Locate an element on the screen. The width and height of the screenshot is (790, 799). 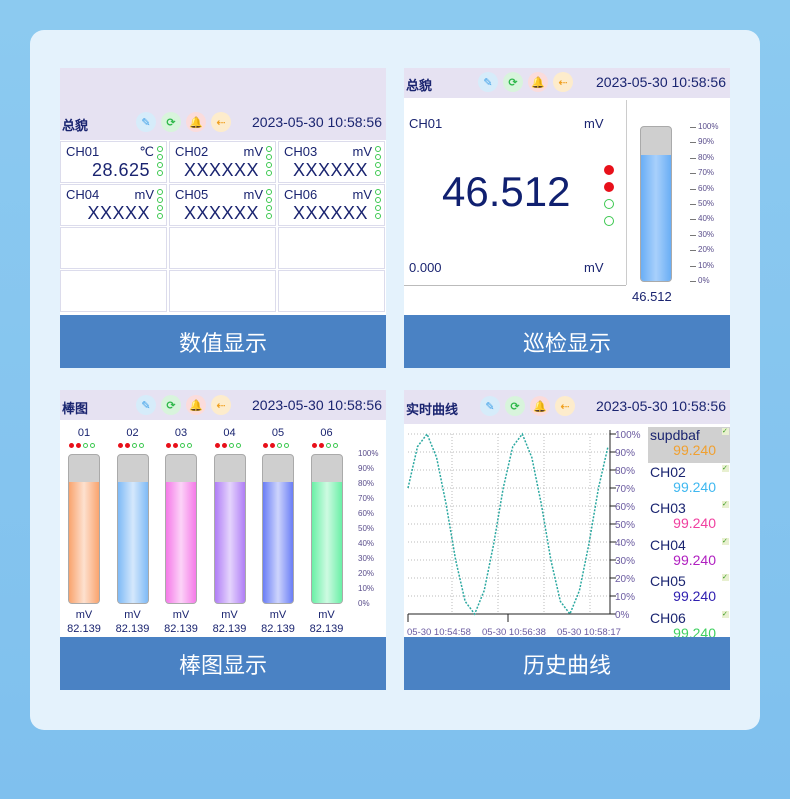
channel-cell: CH06 mV XXXXXX is located at coordinates (331, 205).